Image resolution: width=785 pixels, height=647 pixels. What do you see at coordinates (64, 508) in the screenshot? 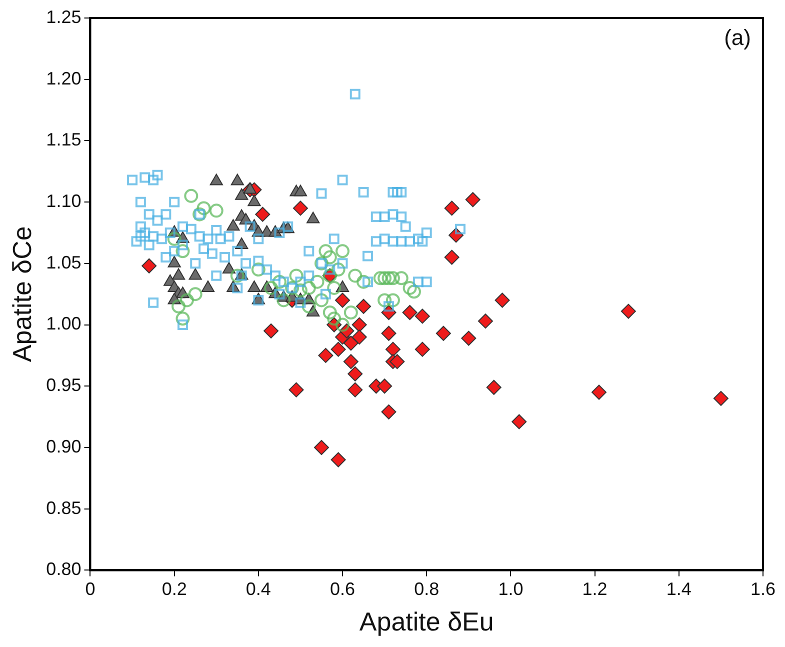
I see `y-tick-label: 0.85` at bounding box center [64, 508].